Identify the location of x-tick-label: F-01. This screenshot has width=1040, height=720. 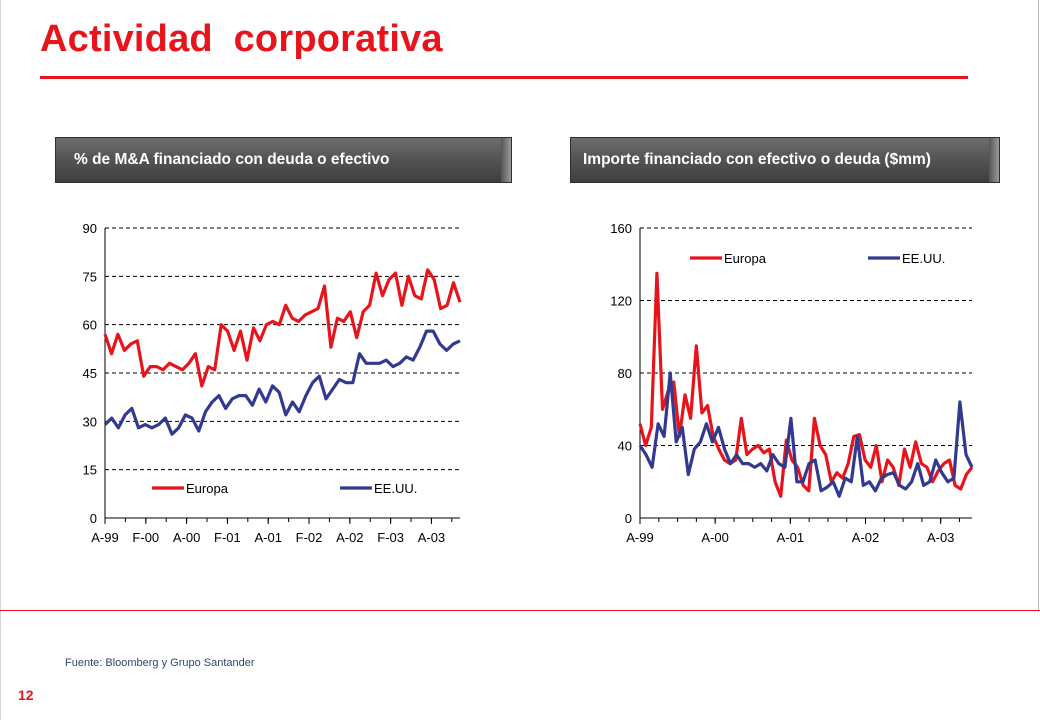
(227, 537).